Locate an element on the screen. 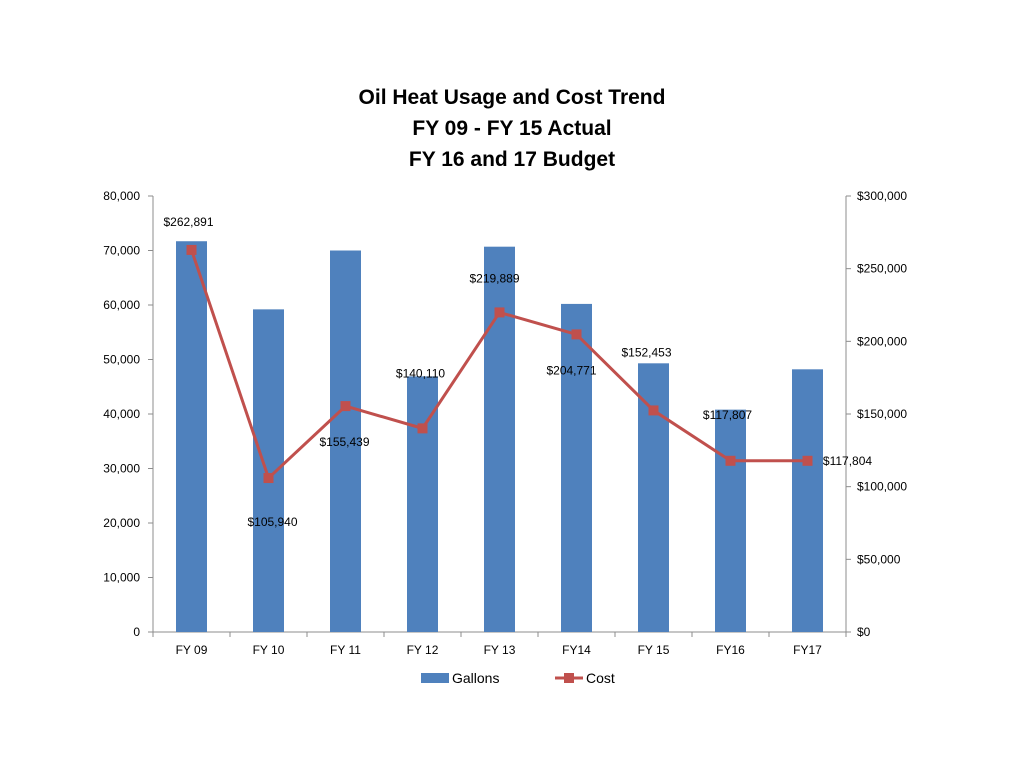  x-axis-tick-label: FY 10 is located at coordinates (269, 650).